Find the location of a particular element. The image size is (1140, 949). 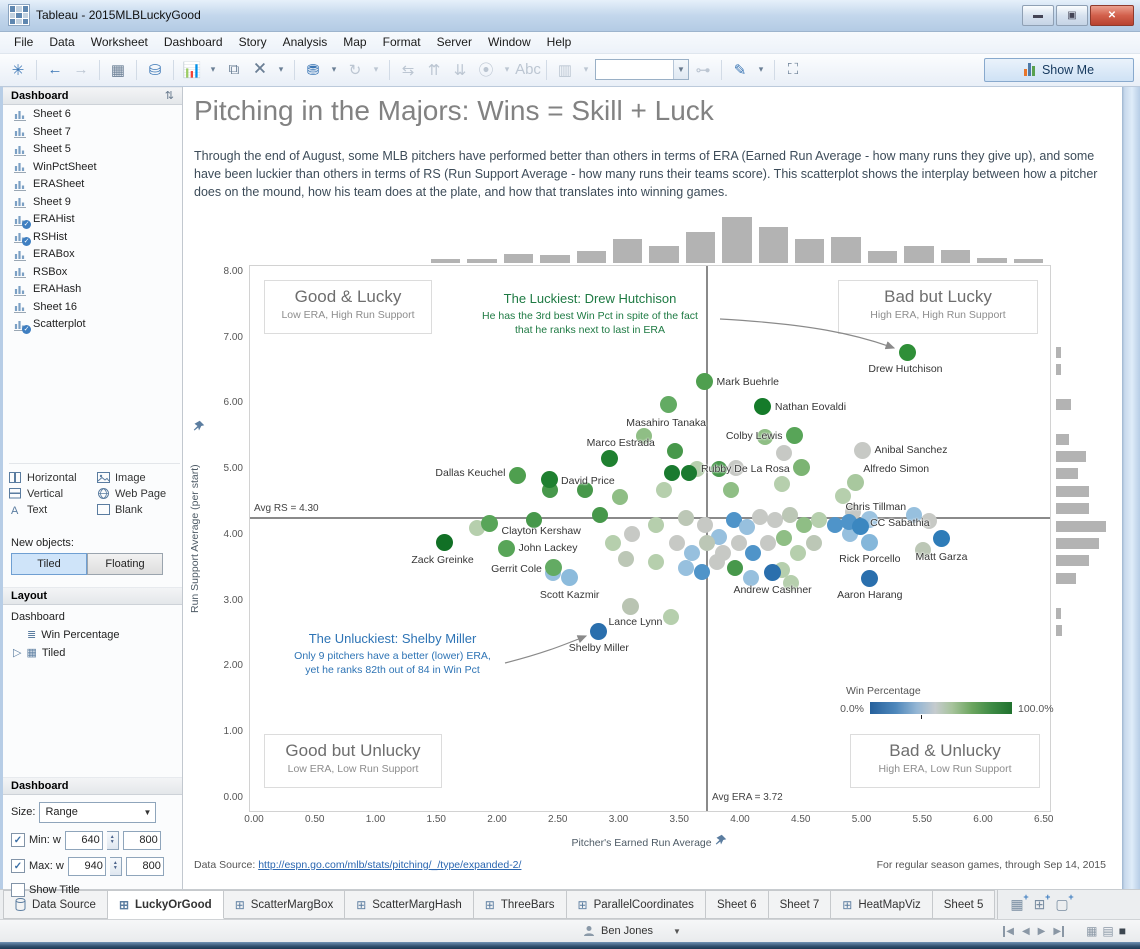

new-worksheet-icon: ▦ + is located at coordinates (1019, 902).